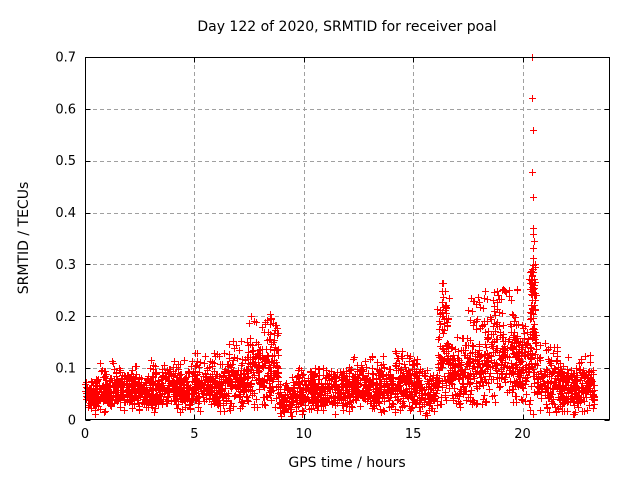 The width and height of the screenshot is (640, 480). I want to click on x-axis-label: GPS time / hours, so click(346, 463).